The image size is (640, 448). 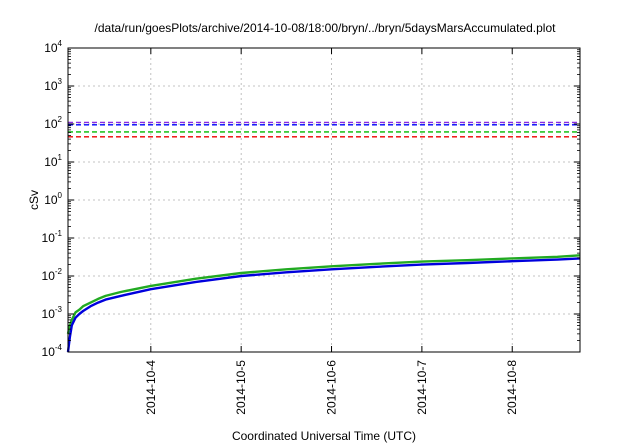 What do you see at coordinates (324, 436) in the screenshot?
I see `x-axis-label: Coordinated Universal Time (UTC)` at bounding box center [324, 436].